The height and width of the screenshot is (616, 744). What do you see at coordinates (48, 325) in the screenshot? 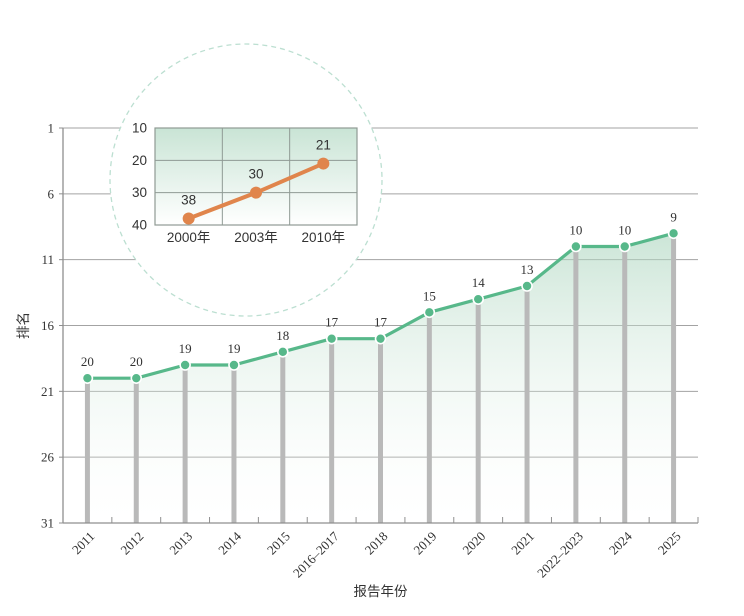
I see `y-tick-label: 16` at bounding box center [48, 325].